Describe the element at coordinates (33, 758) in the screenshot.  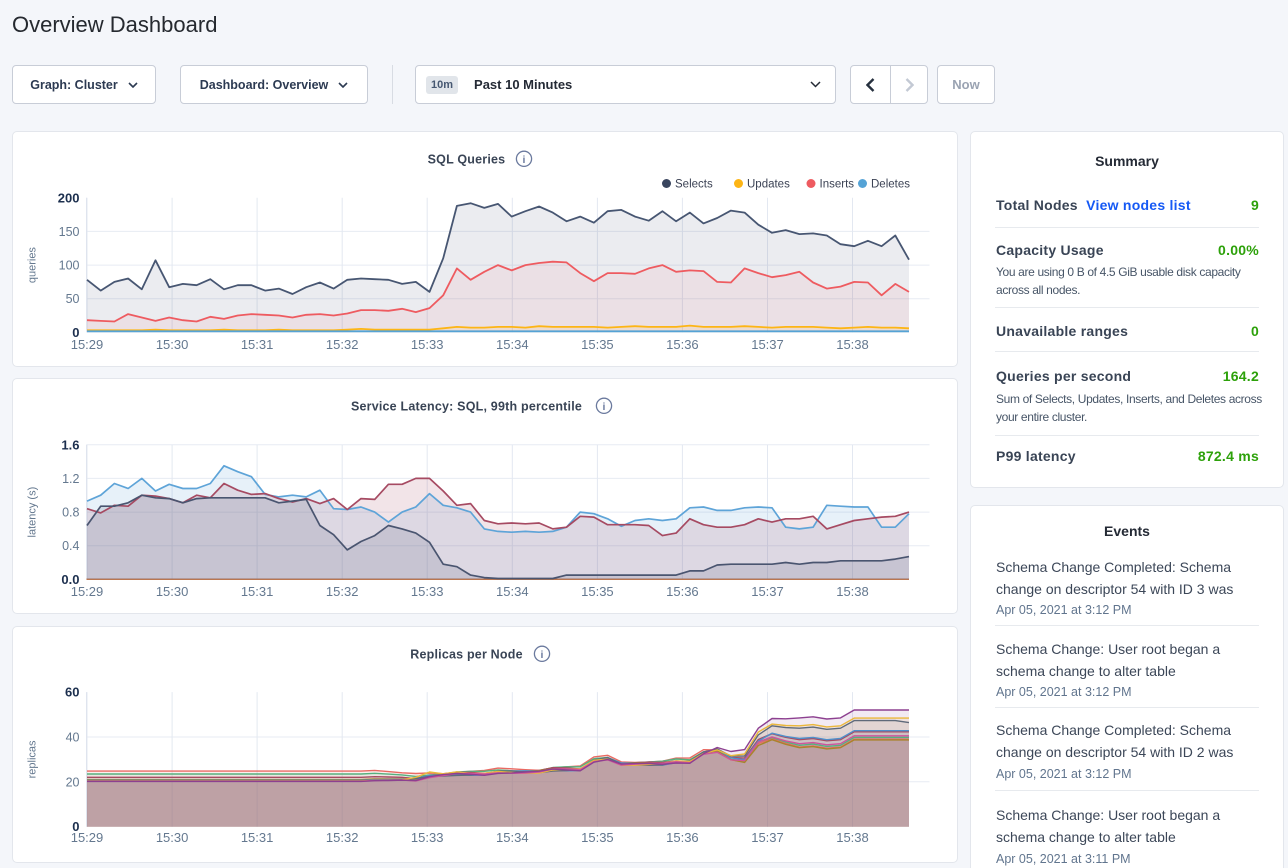
I see `svg-text: replicas` at that location.